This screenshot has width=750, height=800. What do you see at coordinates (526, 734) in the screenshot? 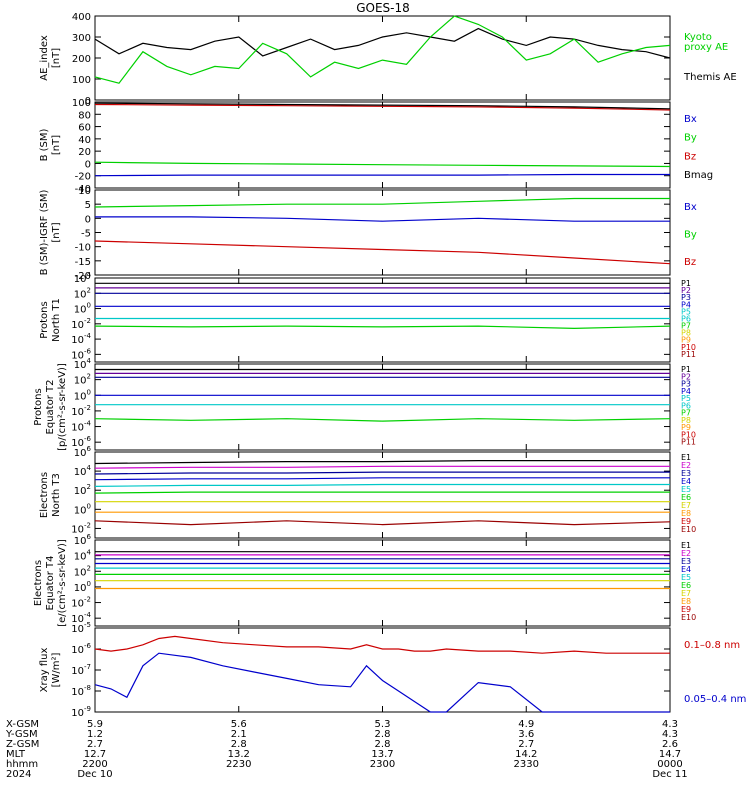
I see `x-axis-value: 3.6` at bounding box center [526, 734].